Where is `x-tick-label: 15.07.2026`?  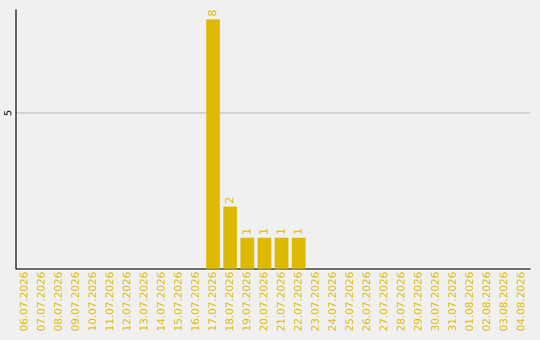
x-tick-label: 15.07.2026 is located at coordinates (178, 301).